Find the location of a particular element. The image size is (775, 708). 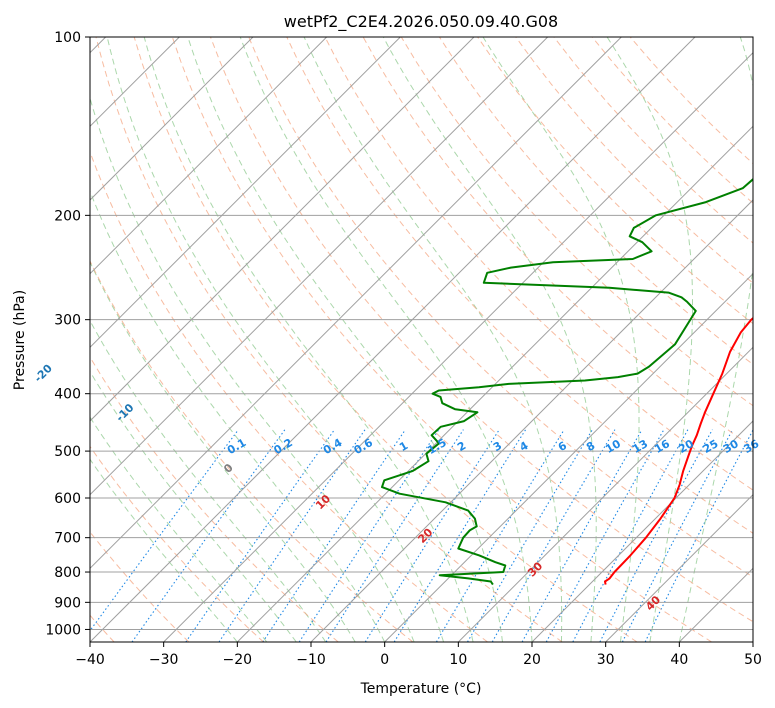

x-tick-label: 40 is located at coordinates (679, 660).